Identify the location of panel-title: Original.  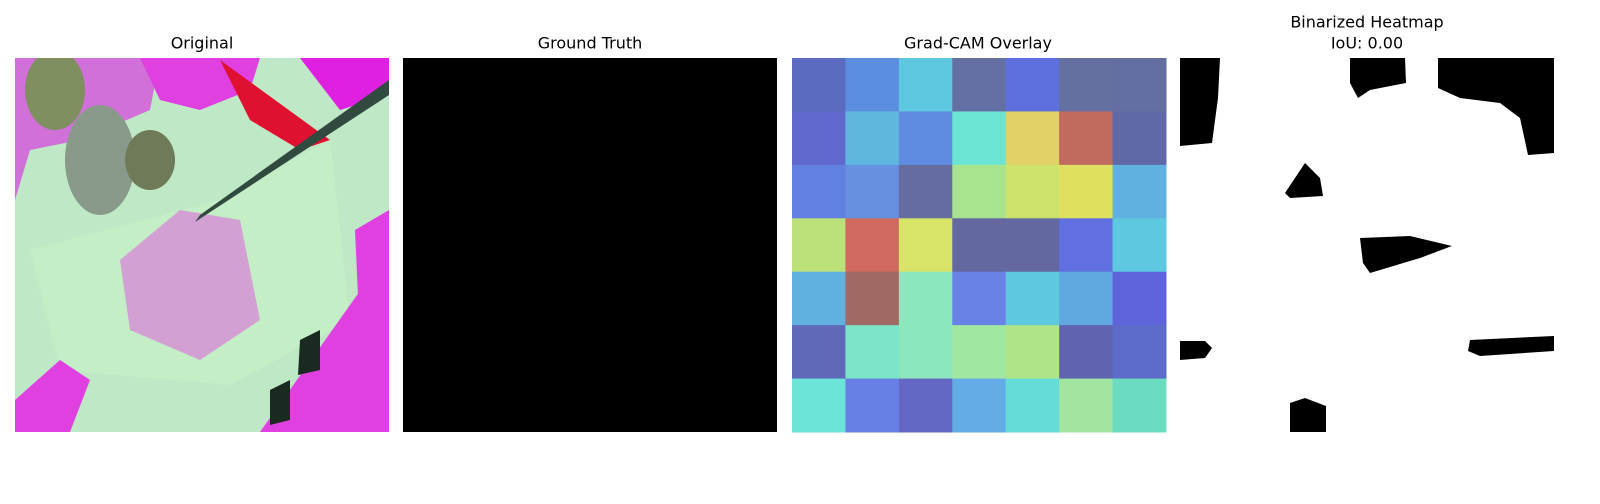
(202, 43).